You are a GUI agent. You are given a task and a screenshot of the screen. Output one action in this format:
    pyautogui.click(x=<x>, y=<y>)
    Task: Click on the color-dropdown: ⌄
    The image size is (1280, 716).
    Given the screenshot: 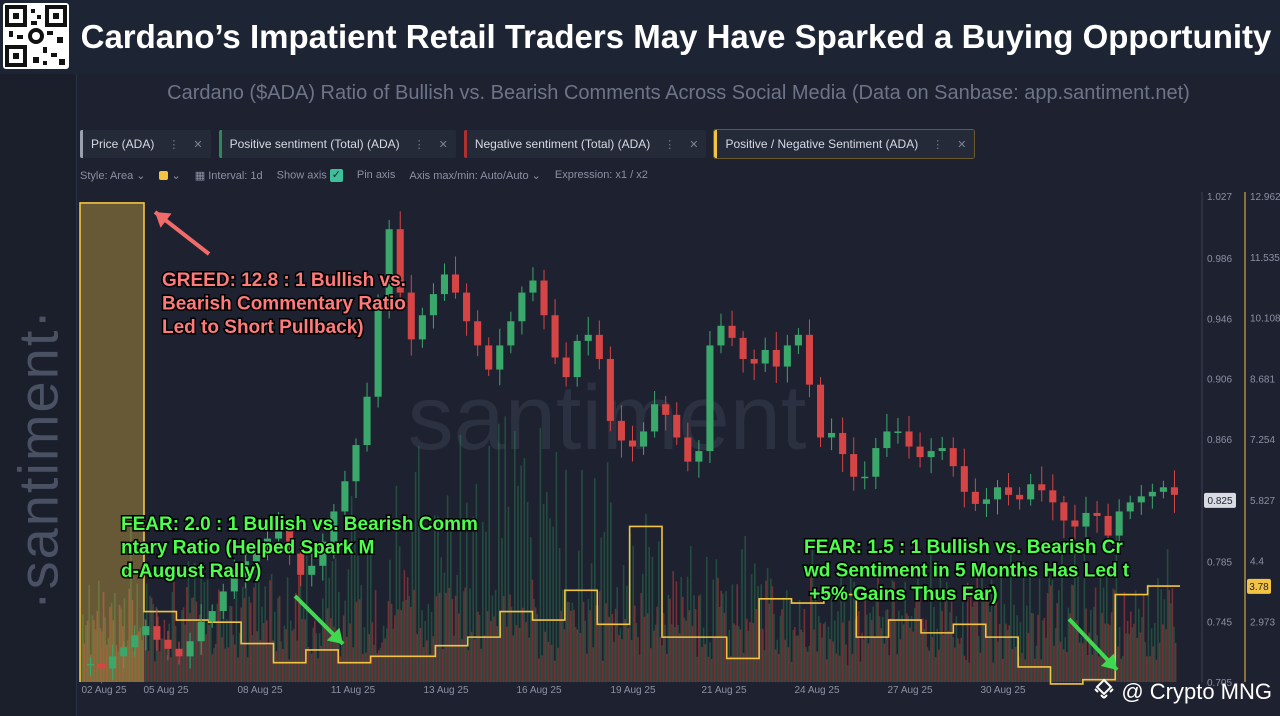 What is the action you would take?
    pyautogui.click(x=170, y=175)
    